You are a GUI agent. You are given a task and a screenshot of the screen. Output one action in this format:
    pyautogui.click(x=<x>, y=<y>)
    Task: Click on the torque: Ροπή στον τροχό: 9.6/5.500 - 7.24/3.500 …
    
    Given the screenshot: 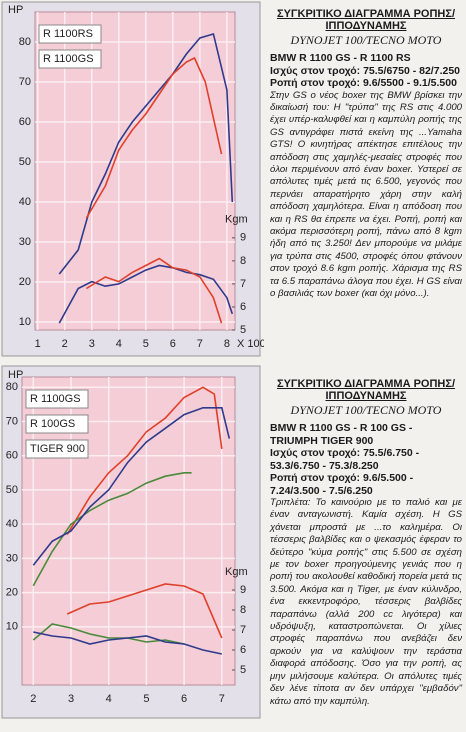 What is the action you would take?
    pyautogui.click(x=342, y=484)
    